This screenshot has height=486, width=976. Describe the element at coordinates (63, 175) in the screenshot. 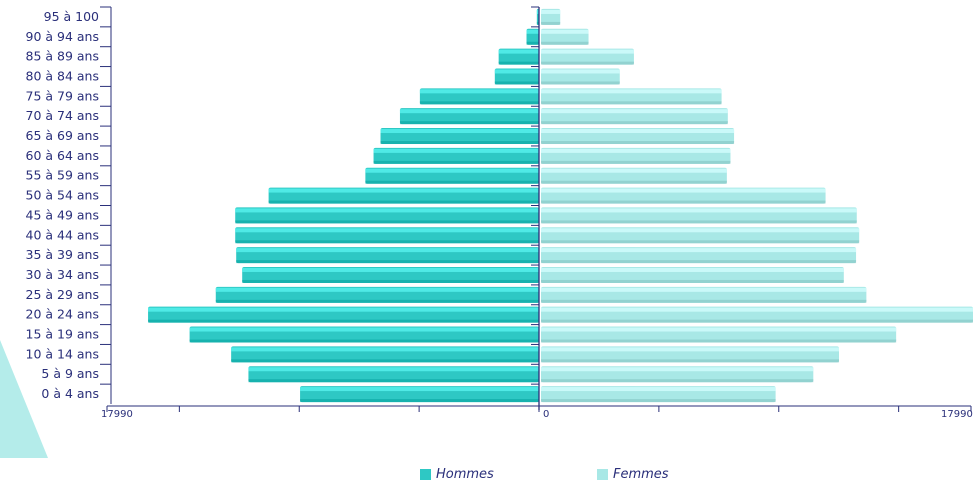

I see `age-label-11: 55 à 59 ans` at that location.